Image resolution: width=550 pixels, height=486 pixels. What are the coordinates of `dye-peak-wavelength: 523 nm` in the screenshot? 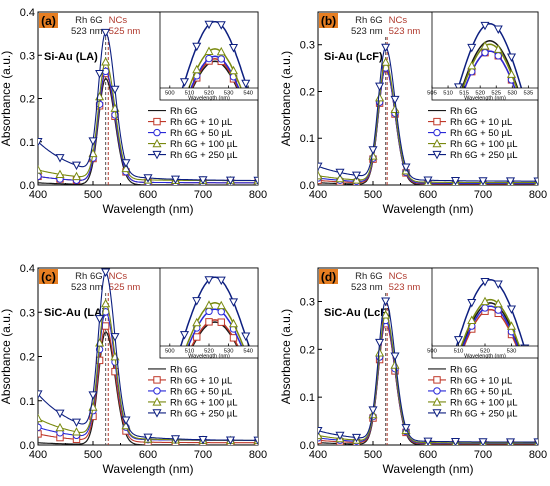 It's located at (87, 31).